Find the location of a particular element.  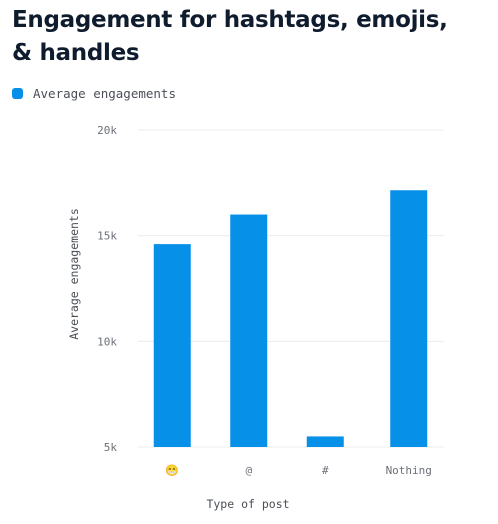

x-tick-label: Nothing is located at coordinates (409, 470).